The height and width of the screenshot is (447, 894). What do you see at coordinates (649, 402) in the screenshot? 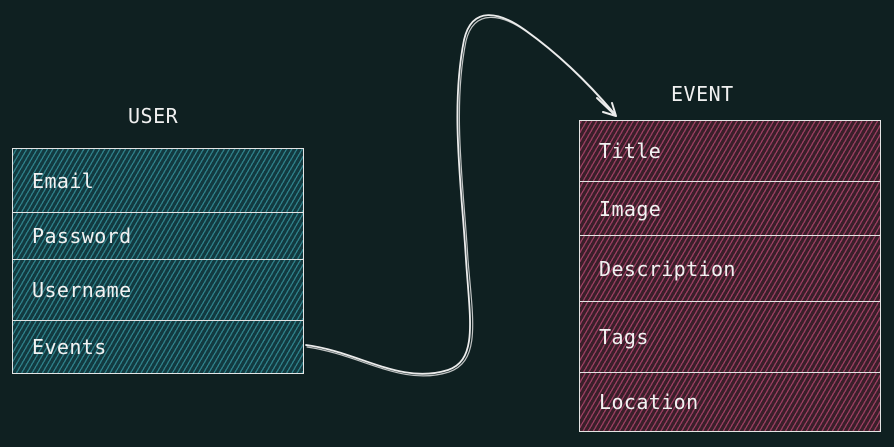
I see `event-field-label: Location` at bounding box center [649, 402].